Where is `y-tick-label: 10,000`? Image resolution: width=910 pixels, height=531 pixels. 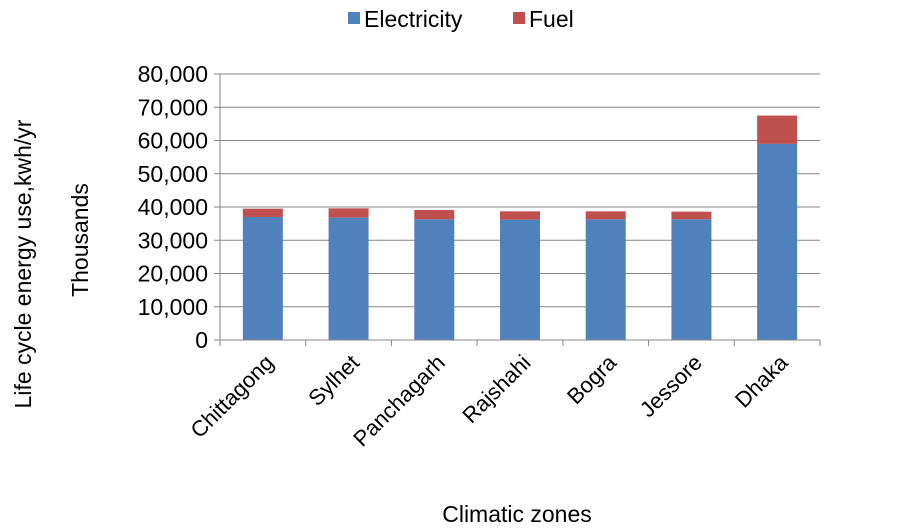 y-tick-label: 10,000 is located at coordinates (173, 307).